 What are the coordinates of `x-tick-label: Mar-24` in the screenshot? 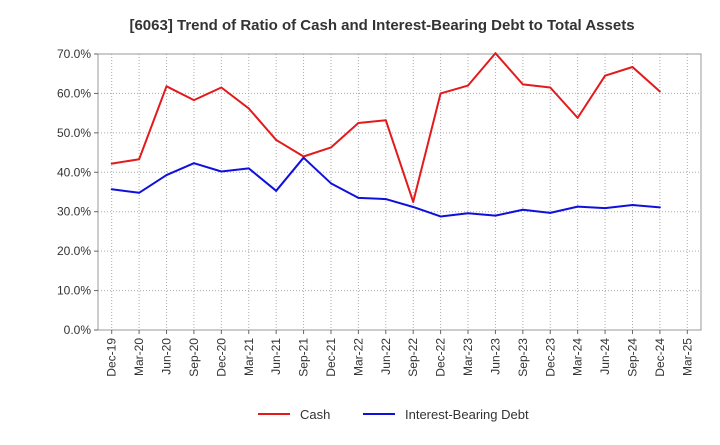 It's located at (578, 357).